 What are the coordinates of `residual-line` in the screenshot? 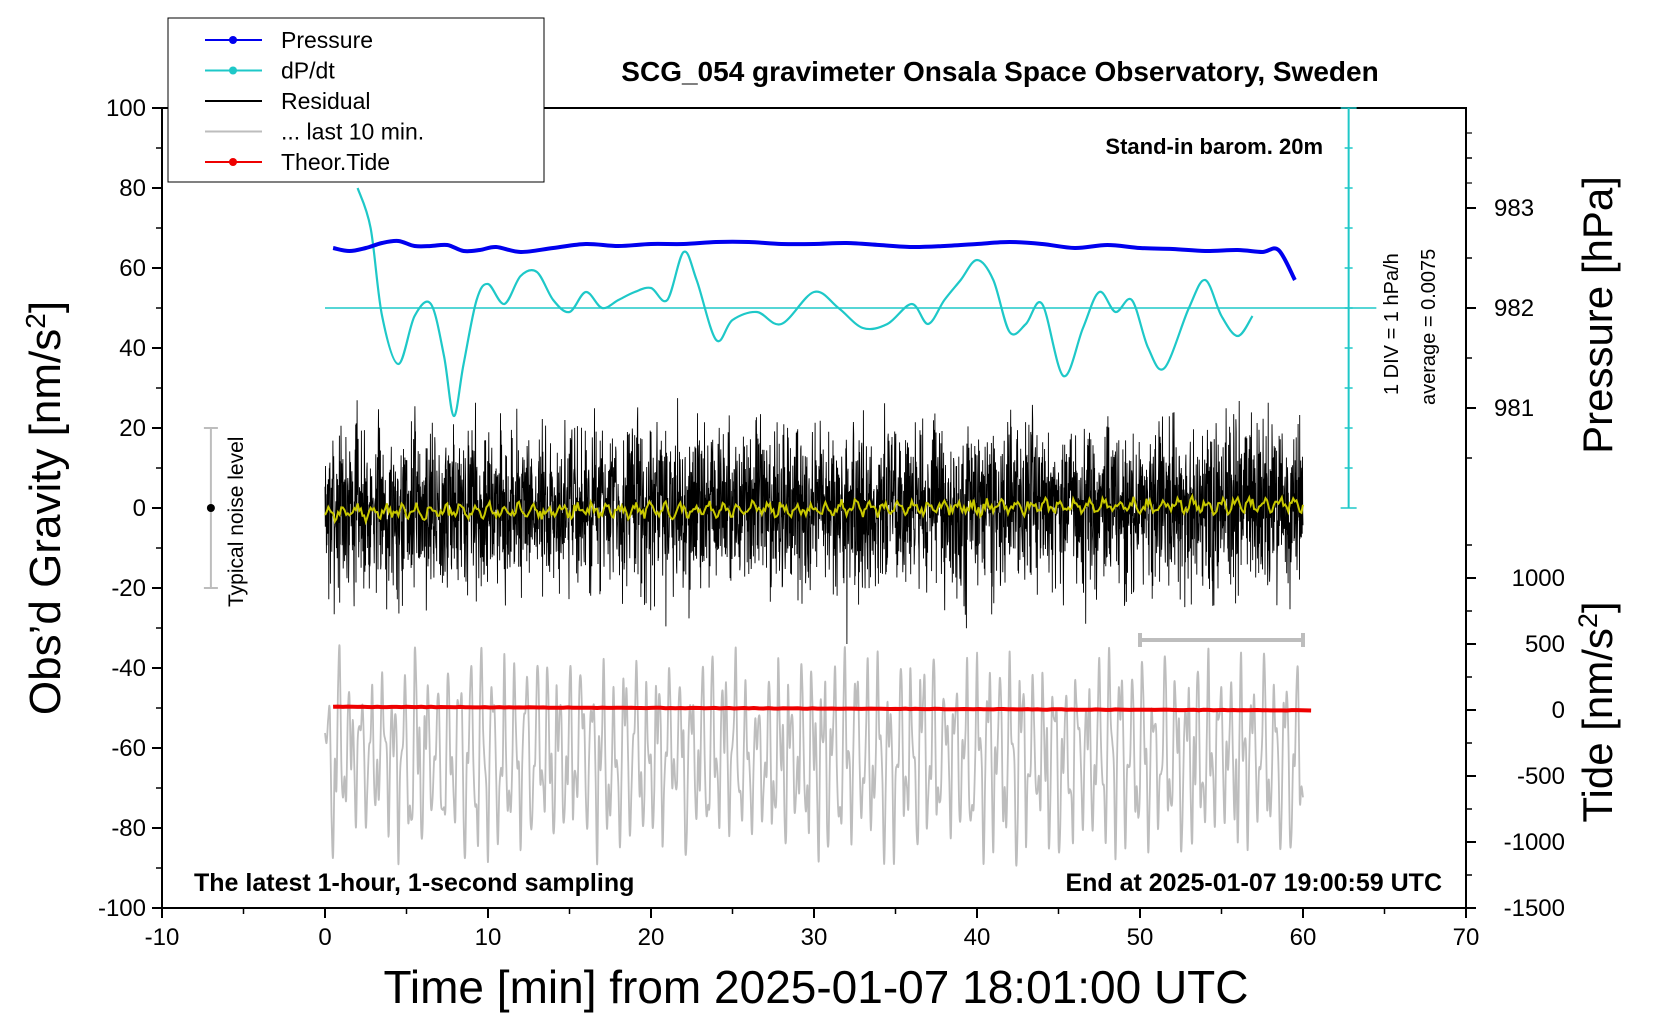 It's located at (814, 521).